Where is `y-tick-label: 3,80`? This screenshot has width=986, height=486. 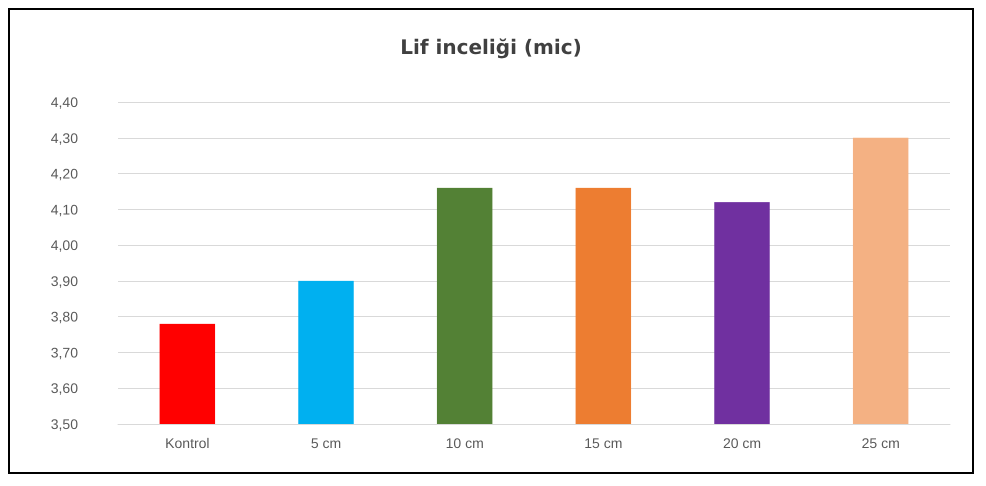 y-tick-label: 3,80 is located at coordinates (64, 316).